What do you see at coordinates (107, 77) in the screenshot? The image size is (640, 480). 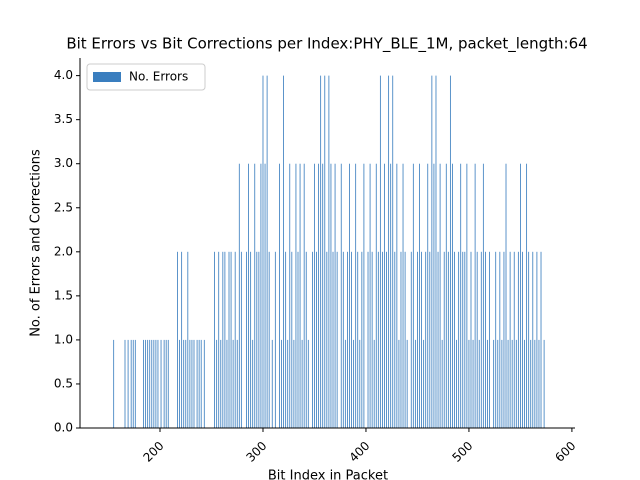 I see `legend-swatch` at bounding box center [107, 77].